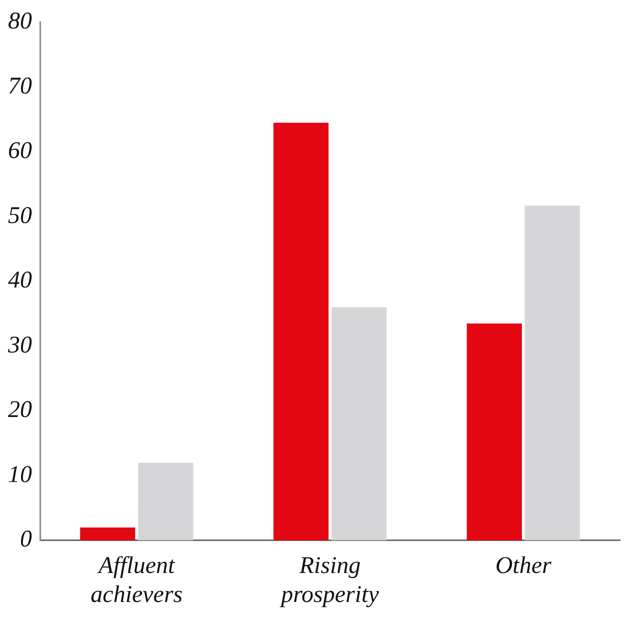 The width and height of the screenshot is (636, 628). I want to click on x-tick-label: Rising prosperity, so click(329, 580).